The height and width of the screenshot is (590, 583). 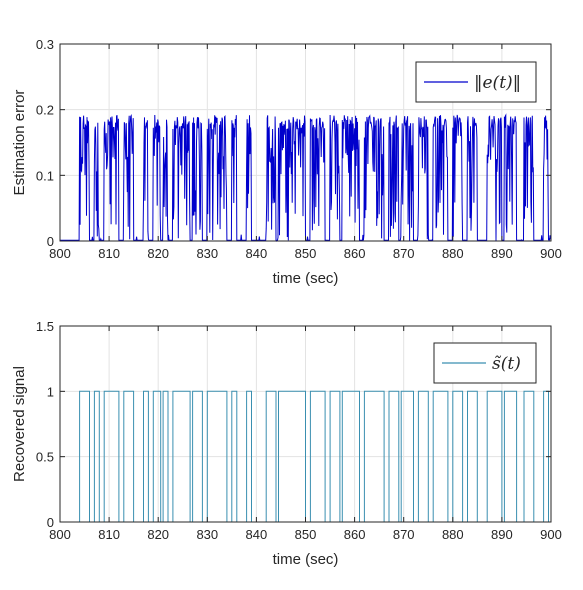 I want to click on chart2-x-tick-label: 830, so click(x=207, y=534).